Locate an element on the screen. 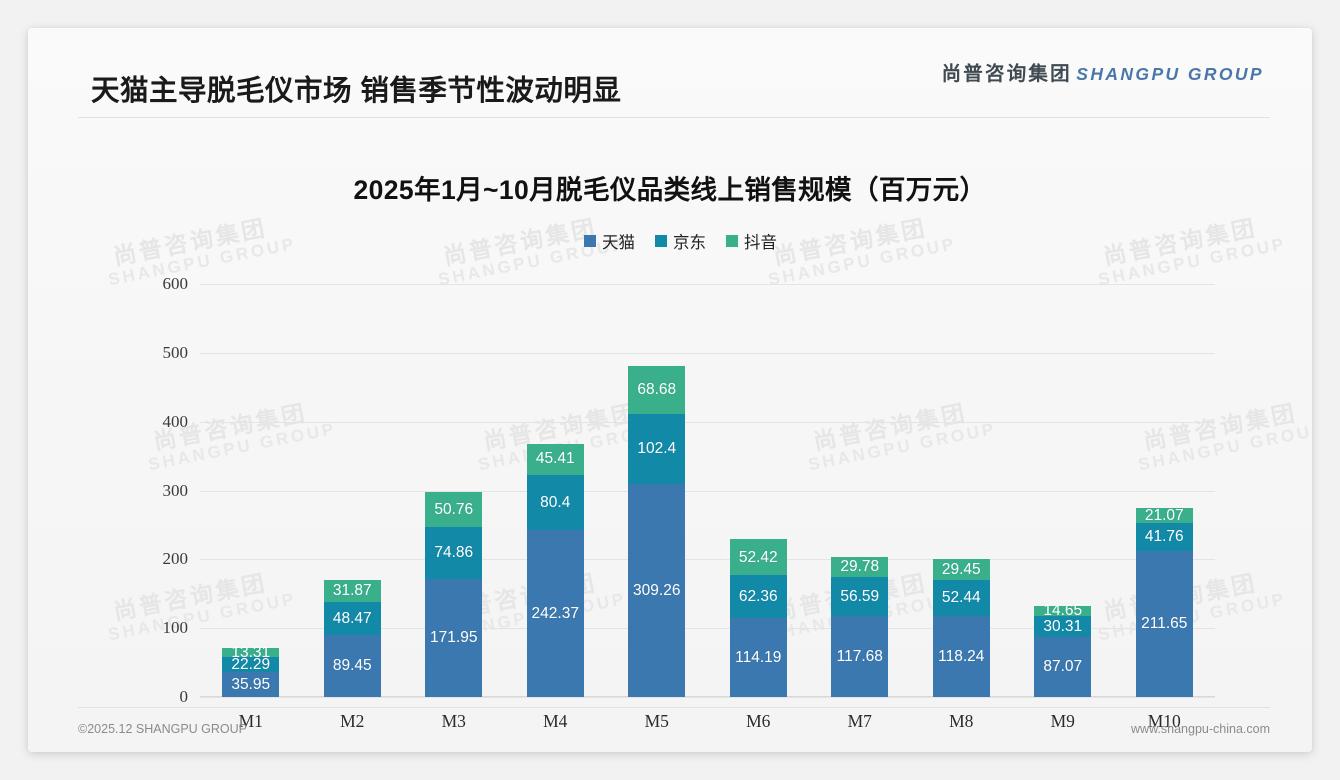 This screenshot has width=1340, height=780. bar-group: 68.68 102.4 309.26 M5 is located at coordinates (657, 507).